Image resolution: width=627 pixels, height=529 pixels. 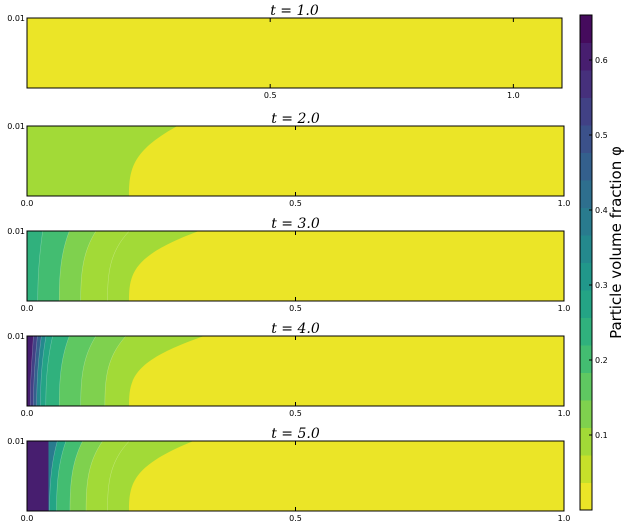 I want to click on colorbar-tick-label: 0.2, so click(x=601, y=360).